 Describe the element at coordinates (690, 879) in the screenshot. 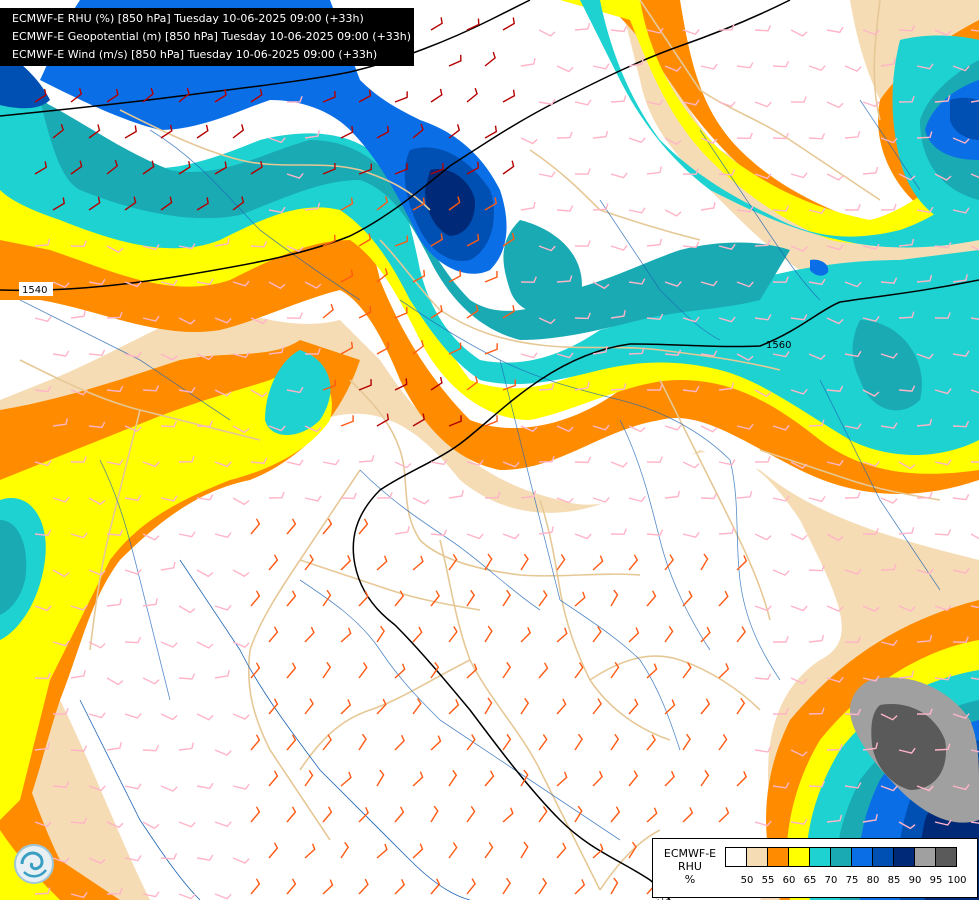

I see `legend-unit: %` at that location.